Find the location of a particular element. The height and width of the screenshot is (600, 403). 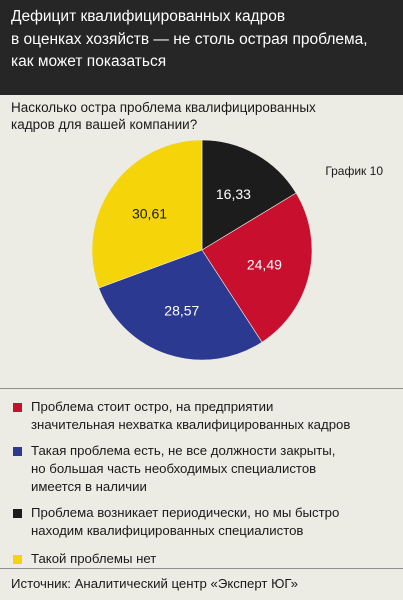

legend-label-line: находим квалифицированных специалистов is located at coordinates (167, 530).